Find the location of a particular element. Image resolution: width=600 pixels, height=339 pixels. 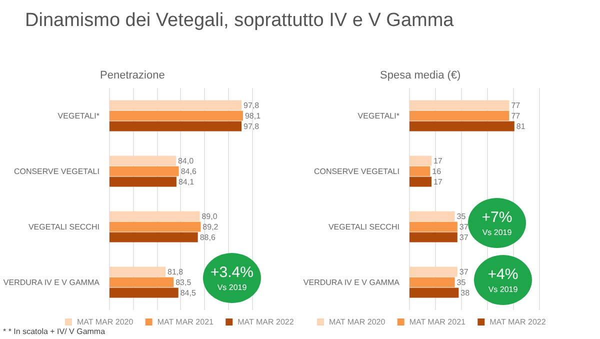

data-label: 88,6 is located at coordinates (208, 237).